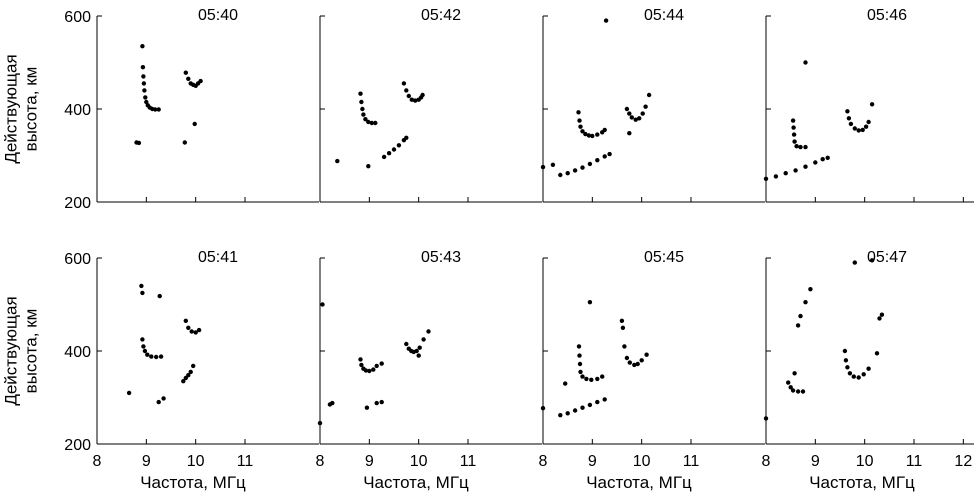 The image size is (974, 499). I want to click on x-tick-label: 11, so click(914, 461).